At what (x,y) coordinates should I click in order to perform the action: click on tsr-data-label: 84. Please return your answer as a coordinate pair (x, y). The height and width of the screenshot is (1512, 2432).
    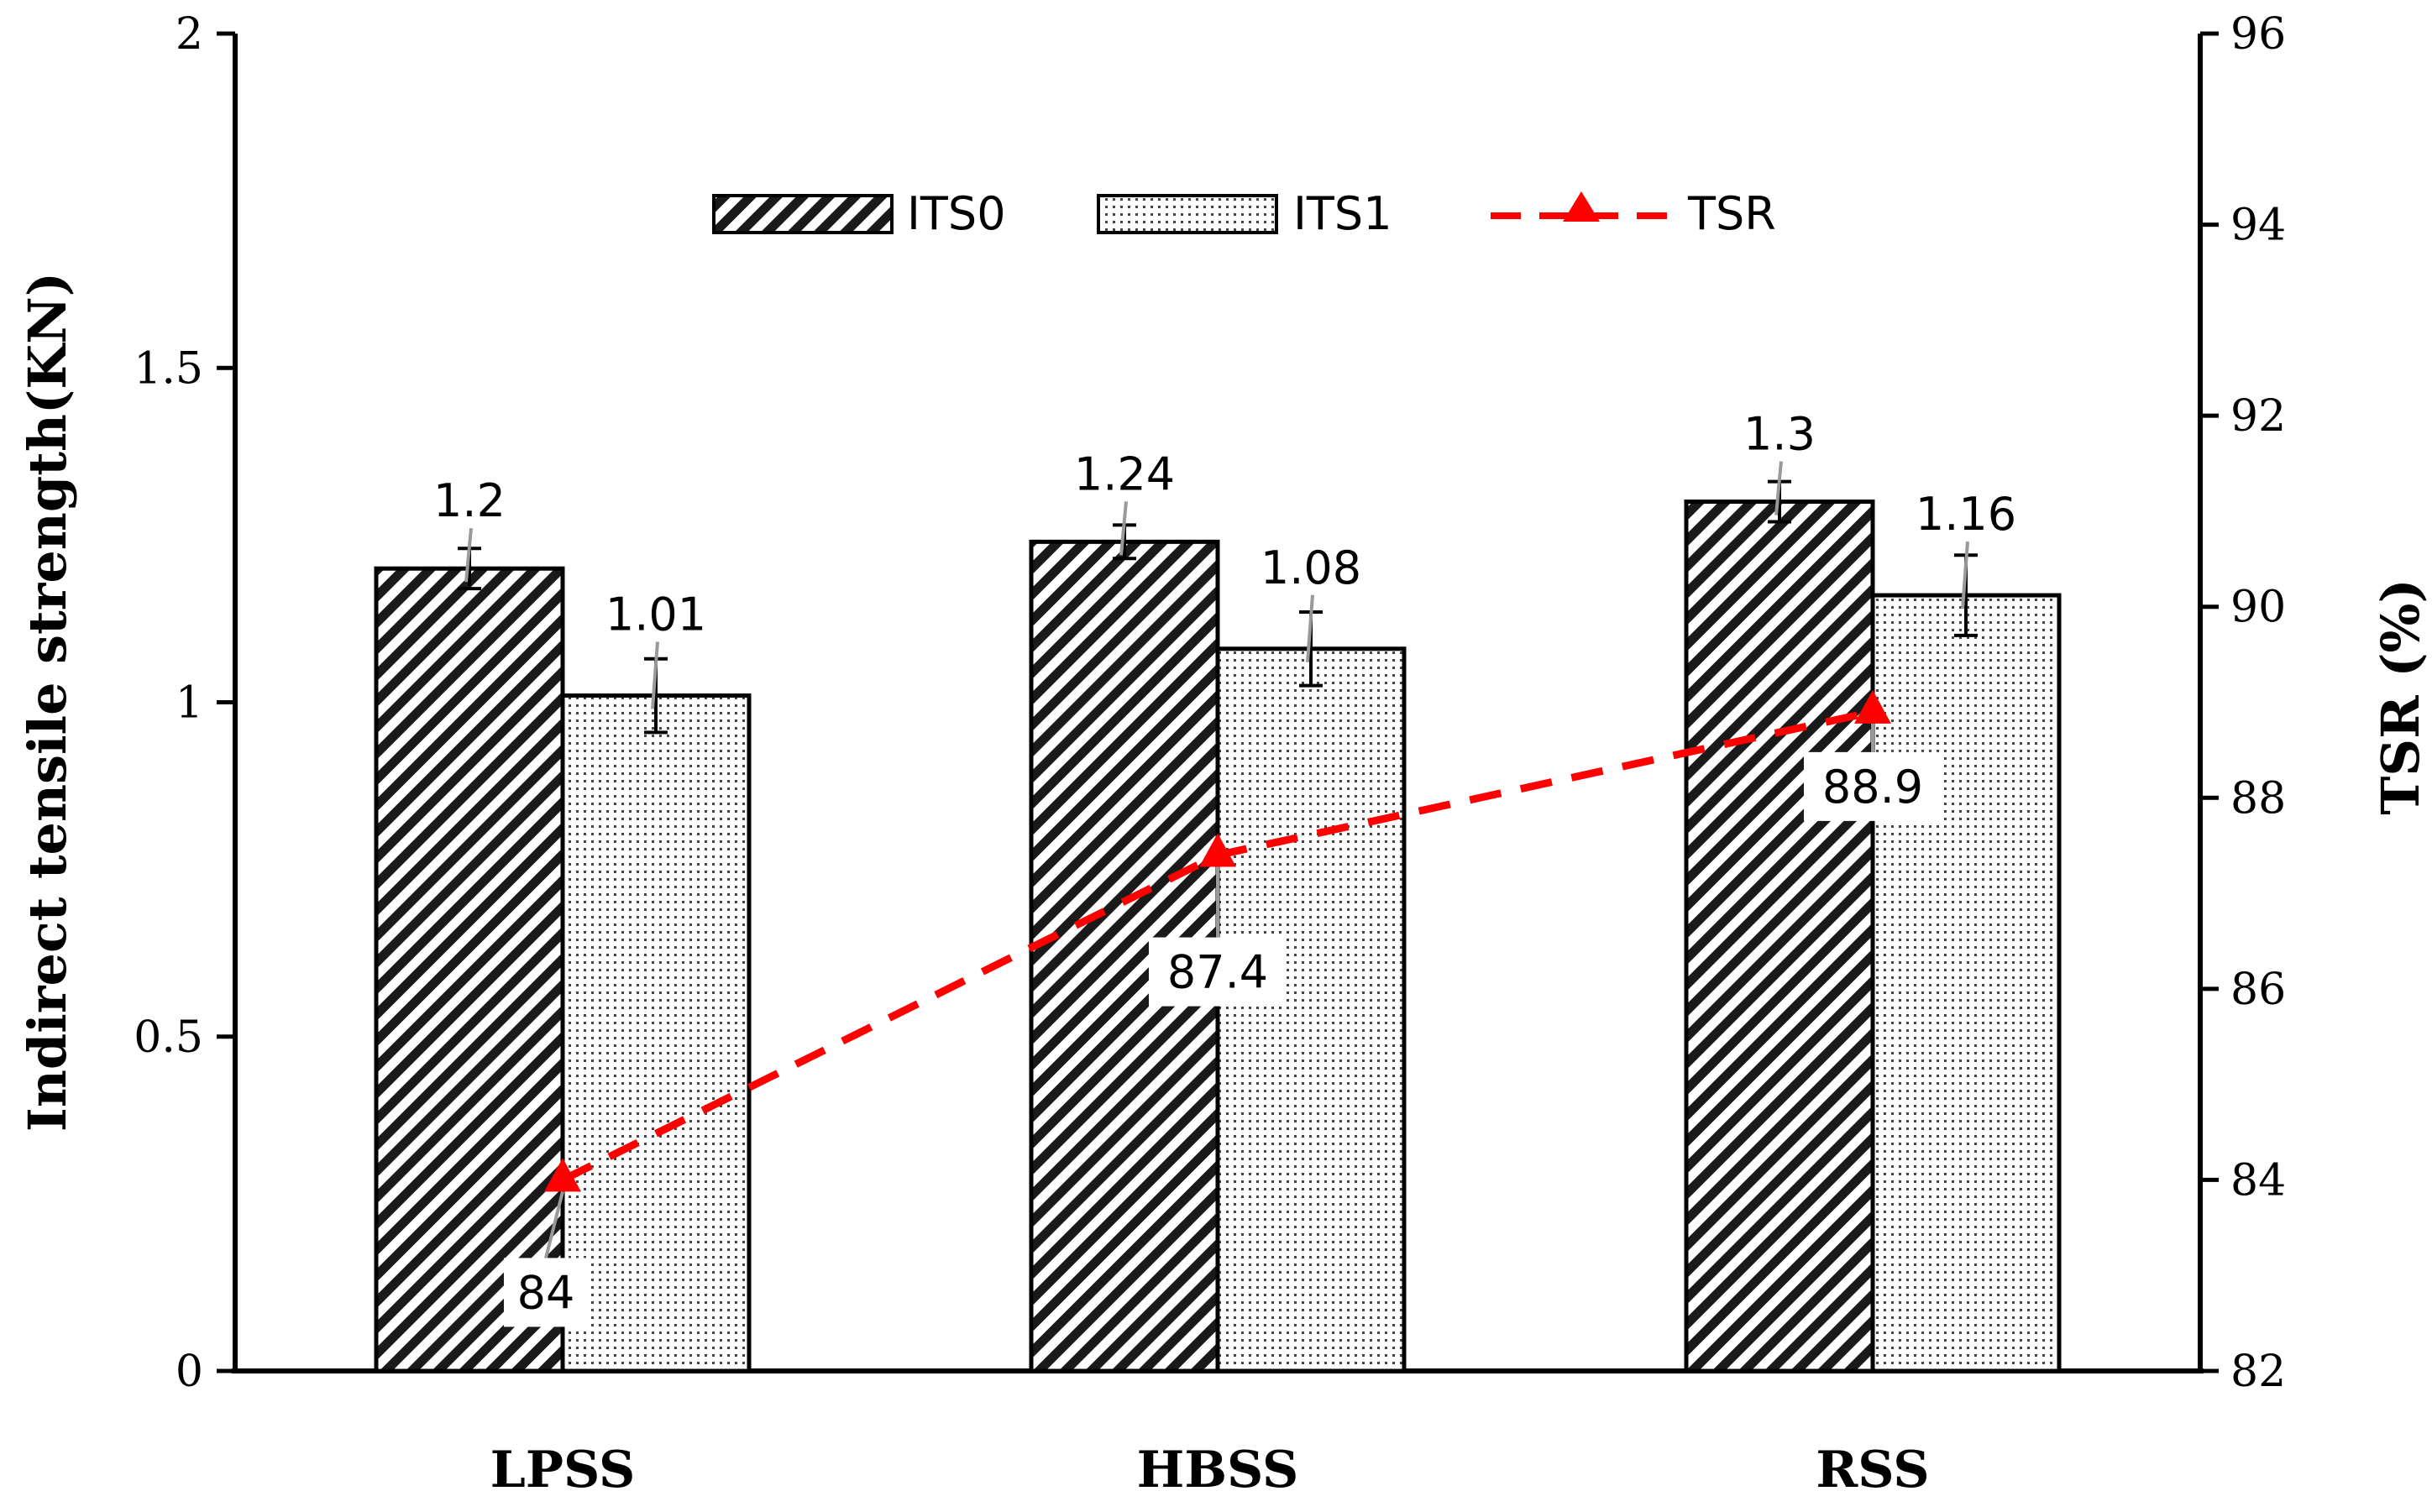
    Looking at the image, I should click on (546, 1292).